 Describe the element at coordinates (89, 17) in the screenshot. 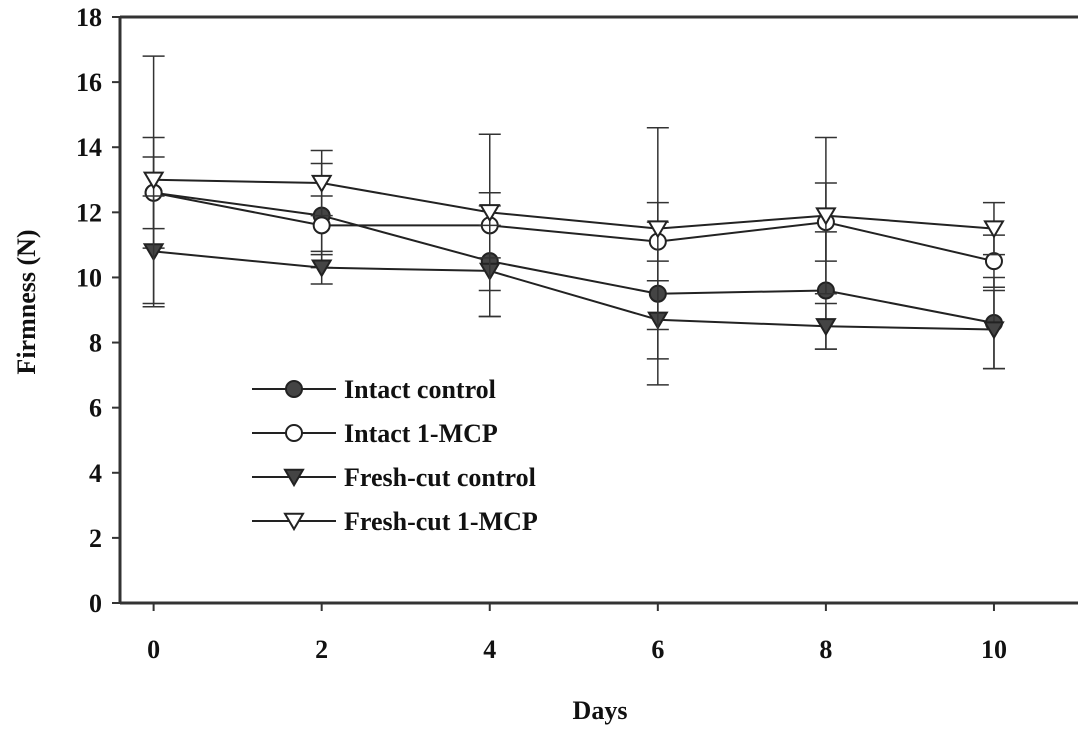

I see `y-tick-label: 18` at that location.